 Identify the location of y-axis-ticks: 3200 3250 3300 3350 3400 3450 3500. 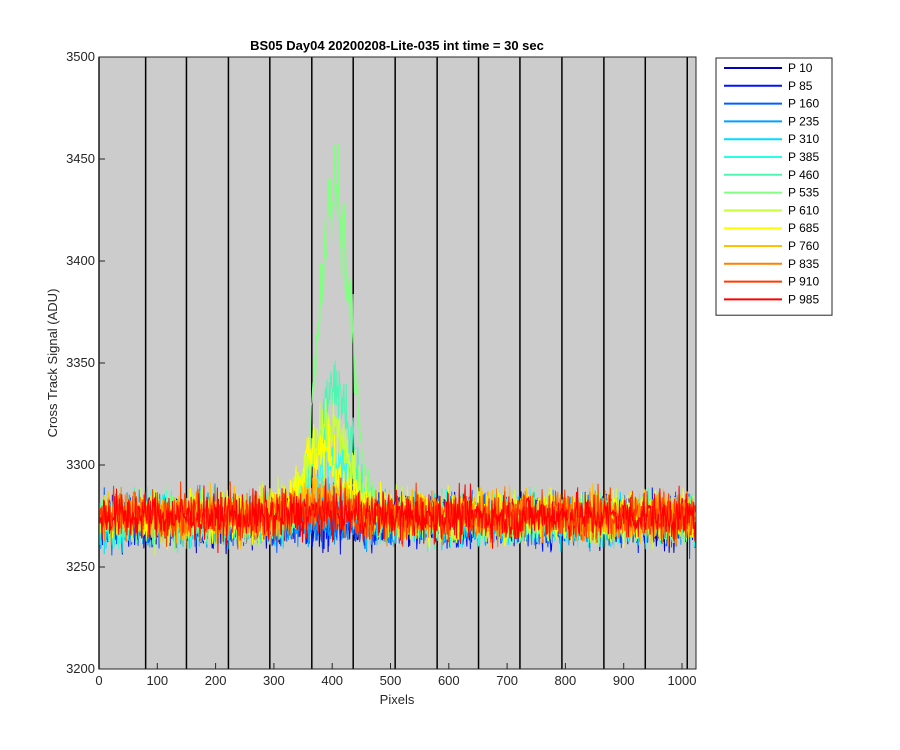
(85, 362).